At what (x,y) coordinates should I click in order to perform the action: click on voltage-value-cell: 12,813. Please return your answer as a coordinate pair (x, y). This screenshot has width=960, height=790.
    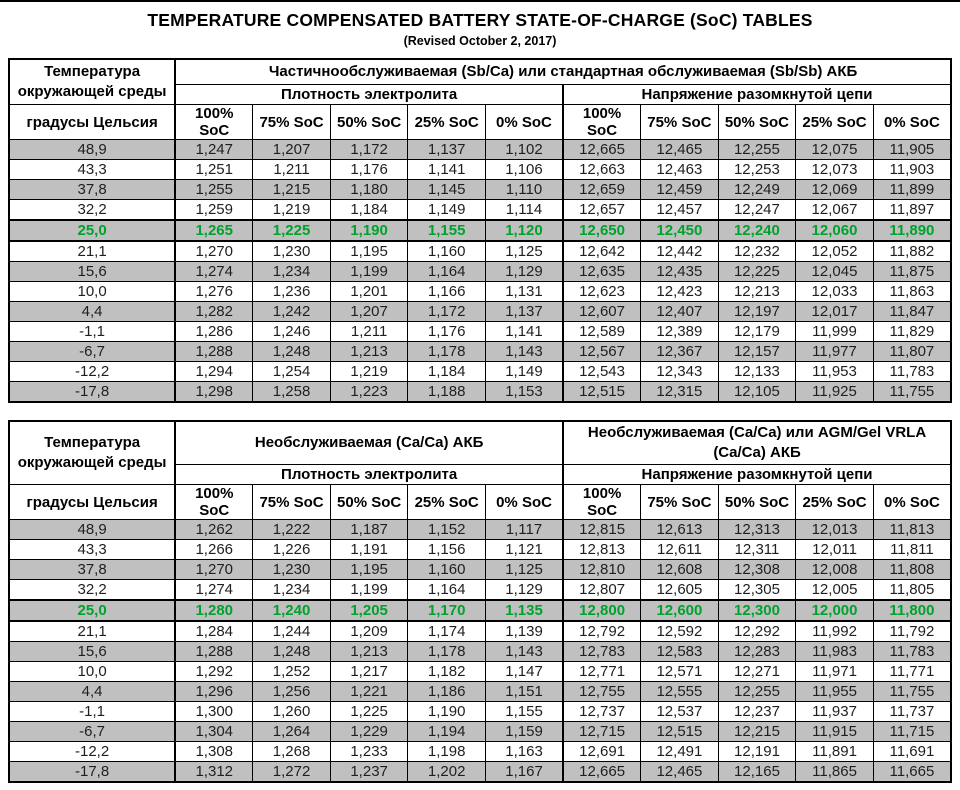
    Looking at the image, I should click on (602, 549).